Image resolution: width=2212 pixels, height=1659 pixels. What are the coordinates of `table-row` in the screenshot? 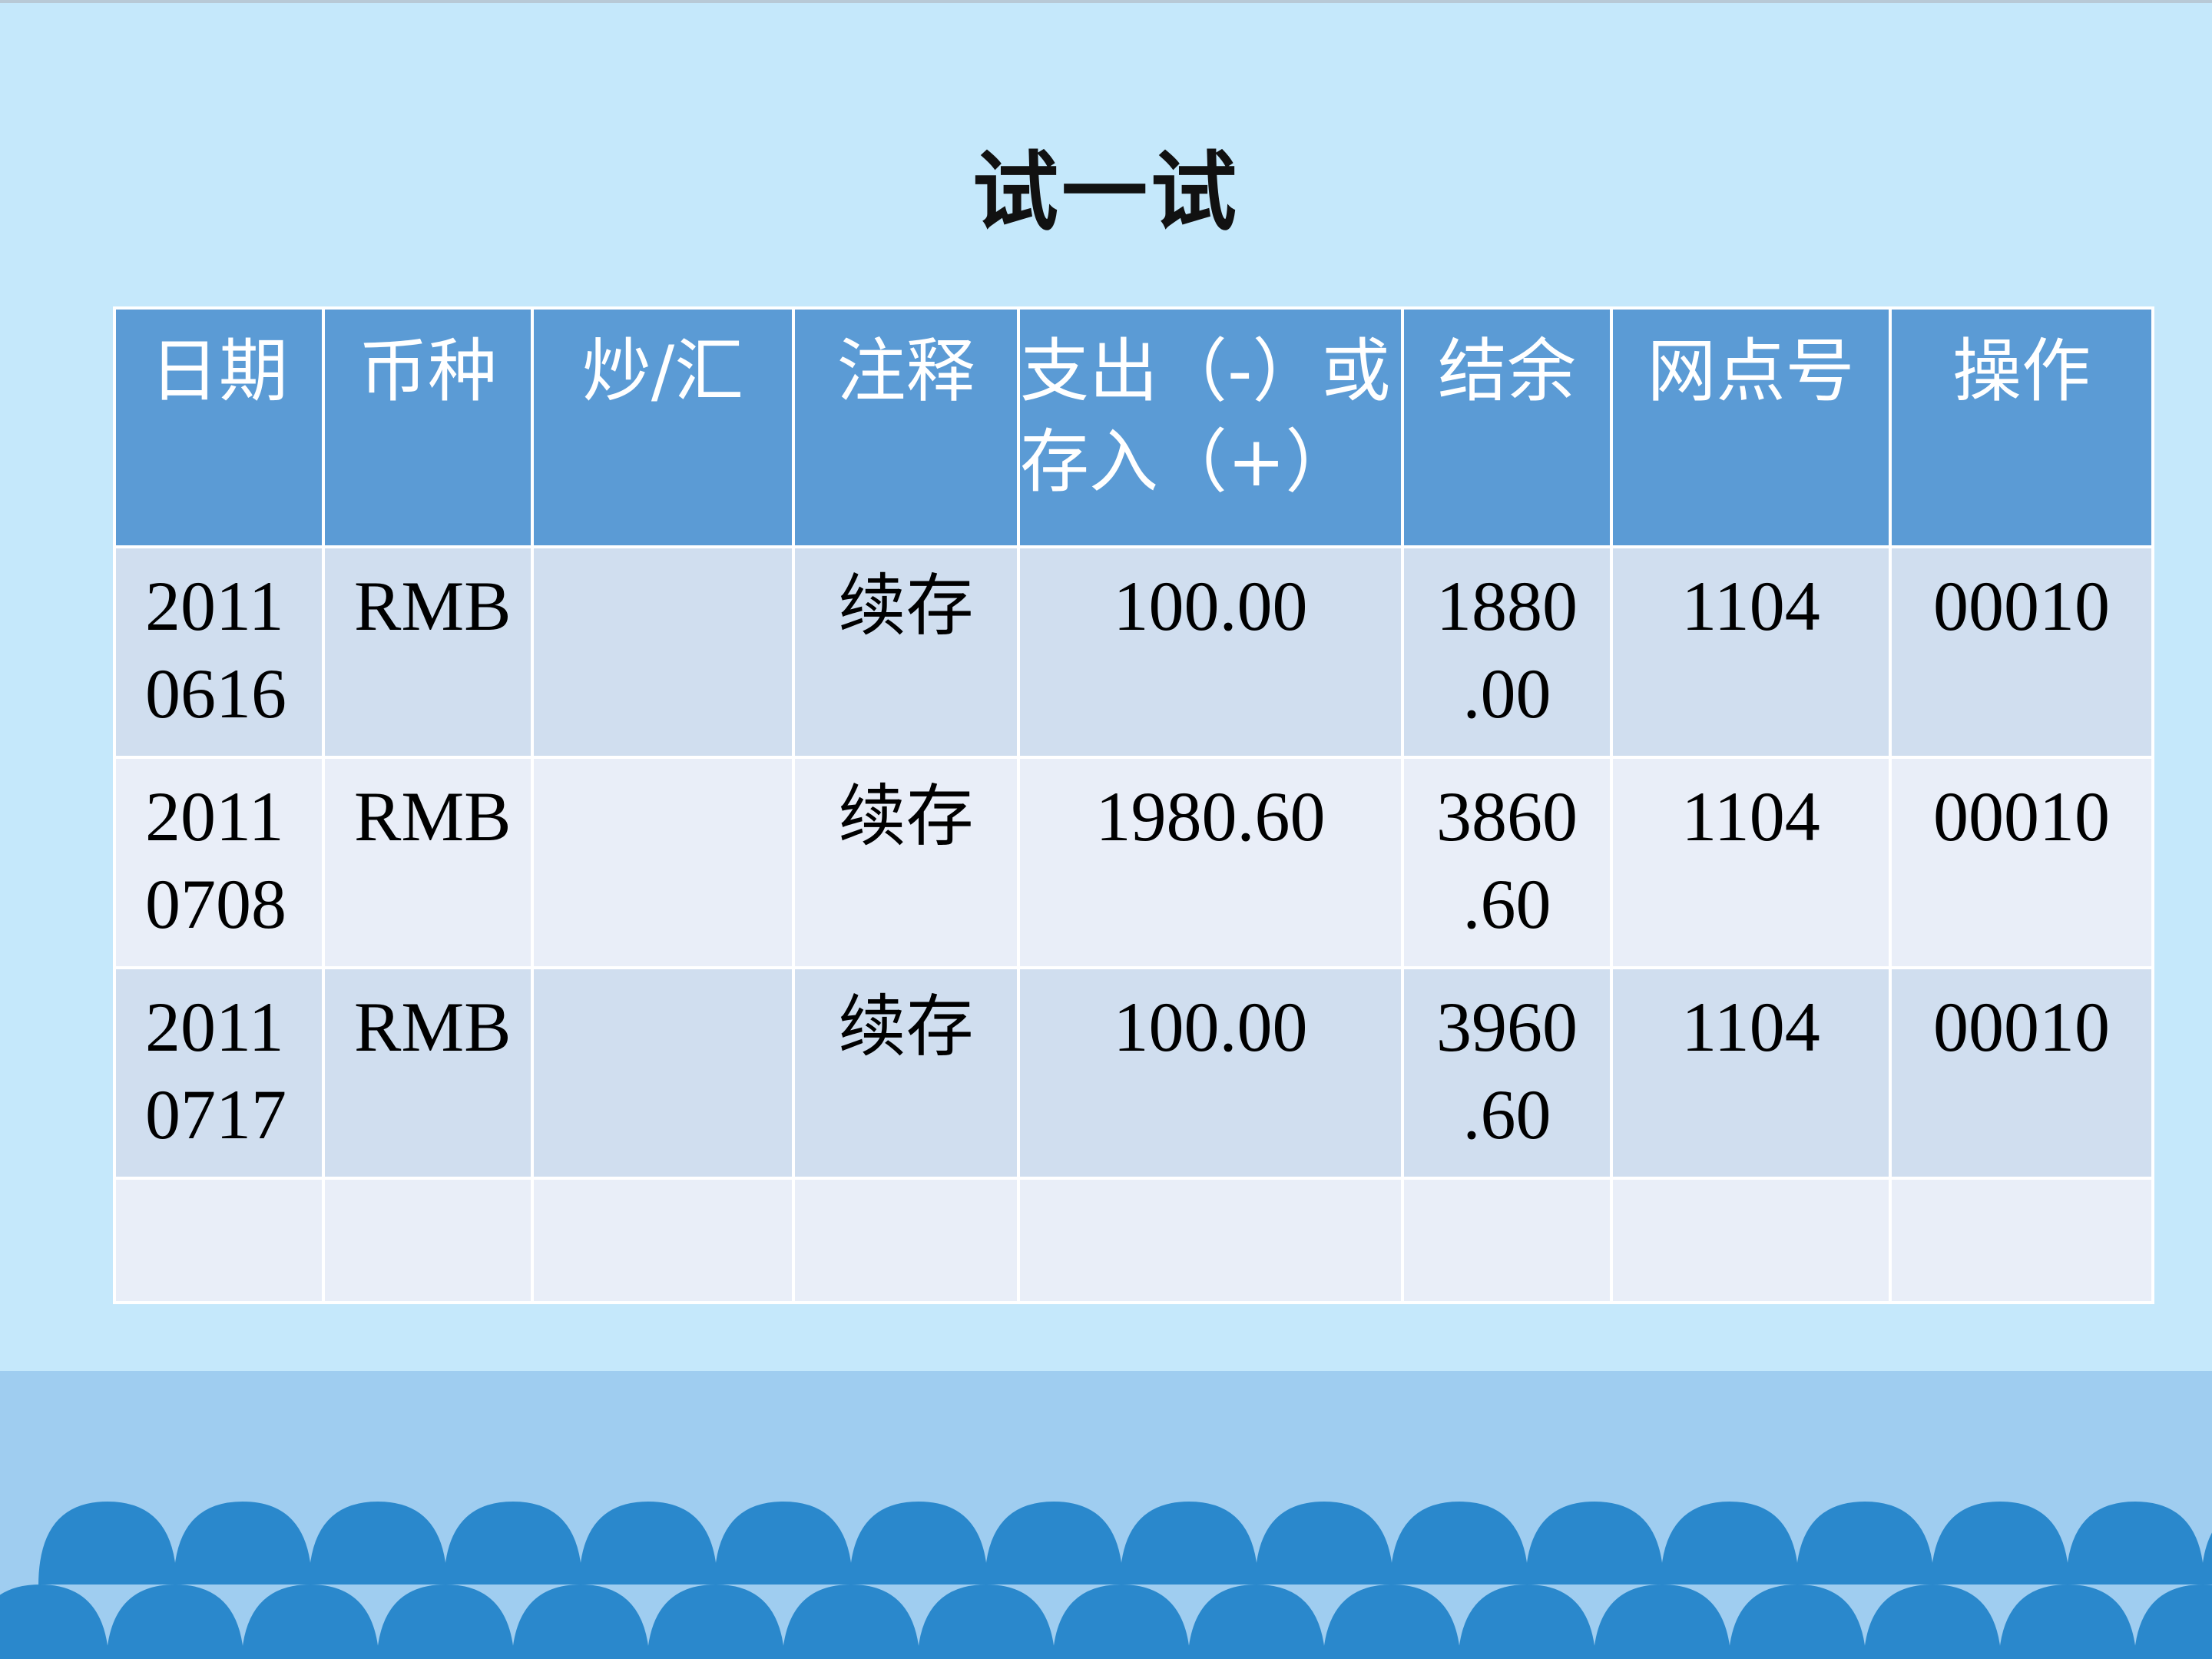 It's located at (1134, 1240).